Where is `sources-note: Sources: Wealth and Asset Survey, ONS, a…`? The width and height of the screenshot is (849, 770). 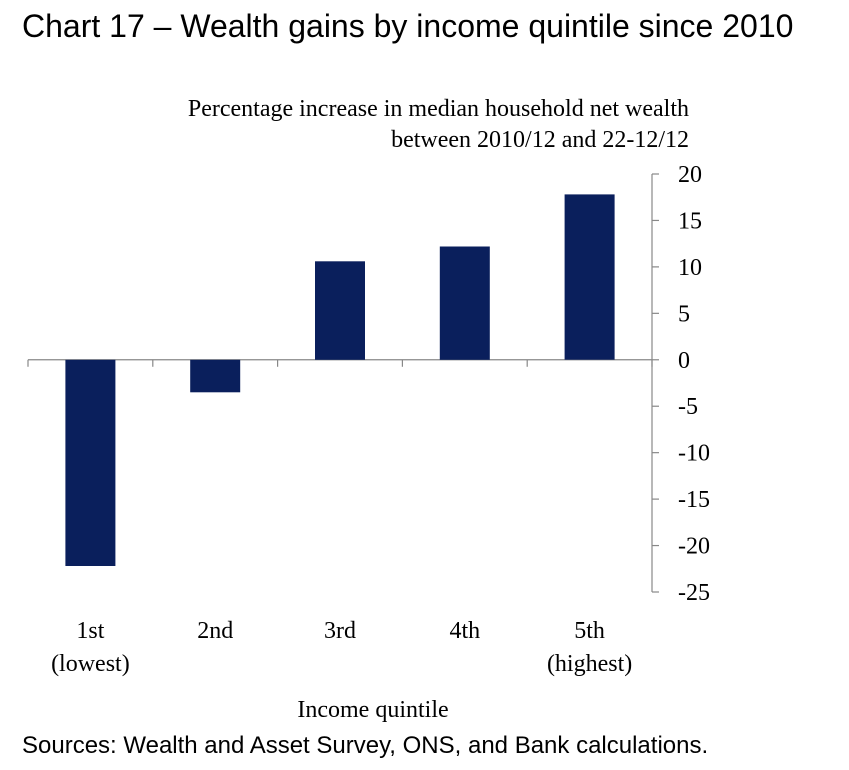
sources-note: Sources: Wealth and Asset Survey, ONS, a… is located at coordinates (365, 745).